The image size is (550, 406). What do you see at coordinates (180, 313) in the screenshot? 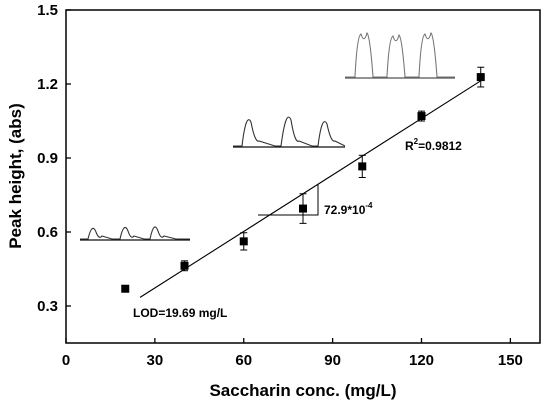
I see `lod-label: LOD=19.69 mg/L` at bounding box center [180, 313].